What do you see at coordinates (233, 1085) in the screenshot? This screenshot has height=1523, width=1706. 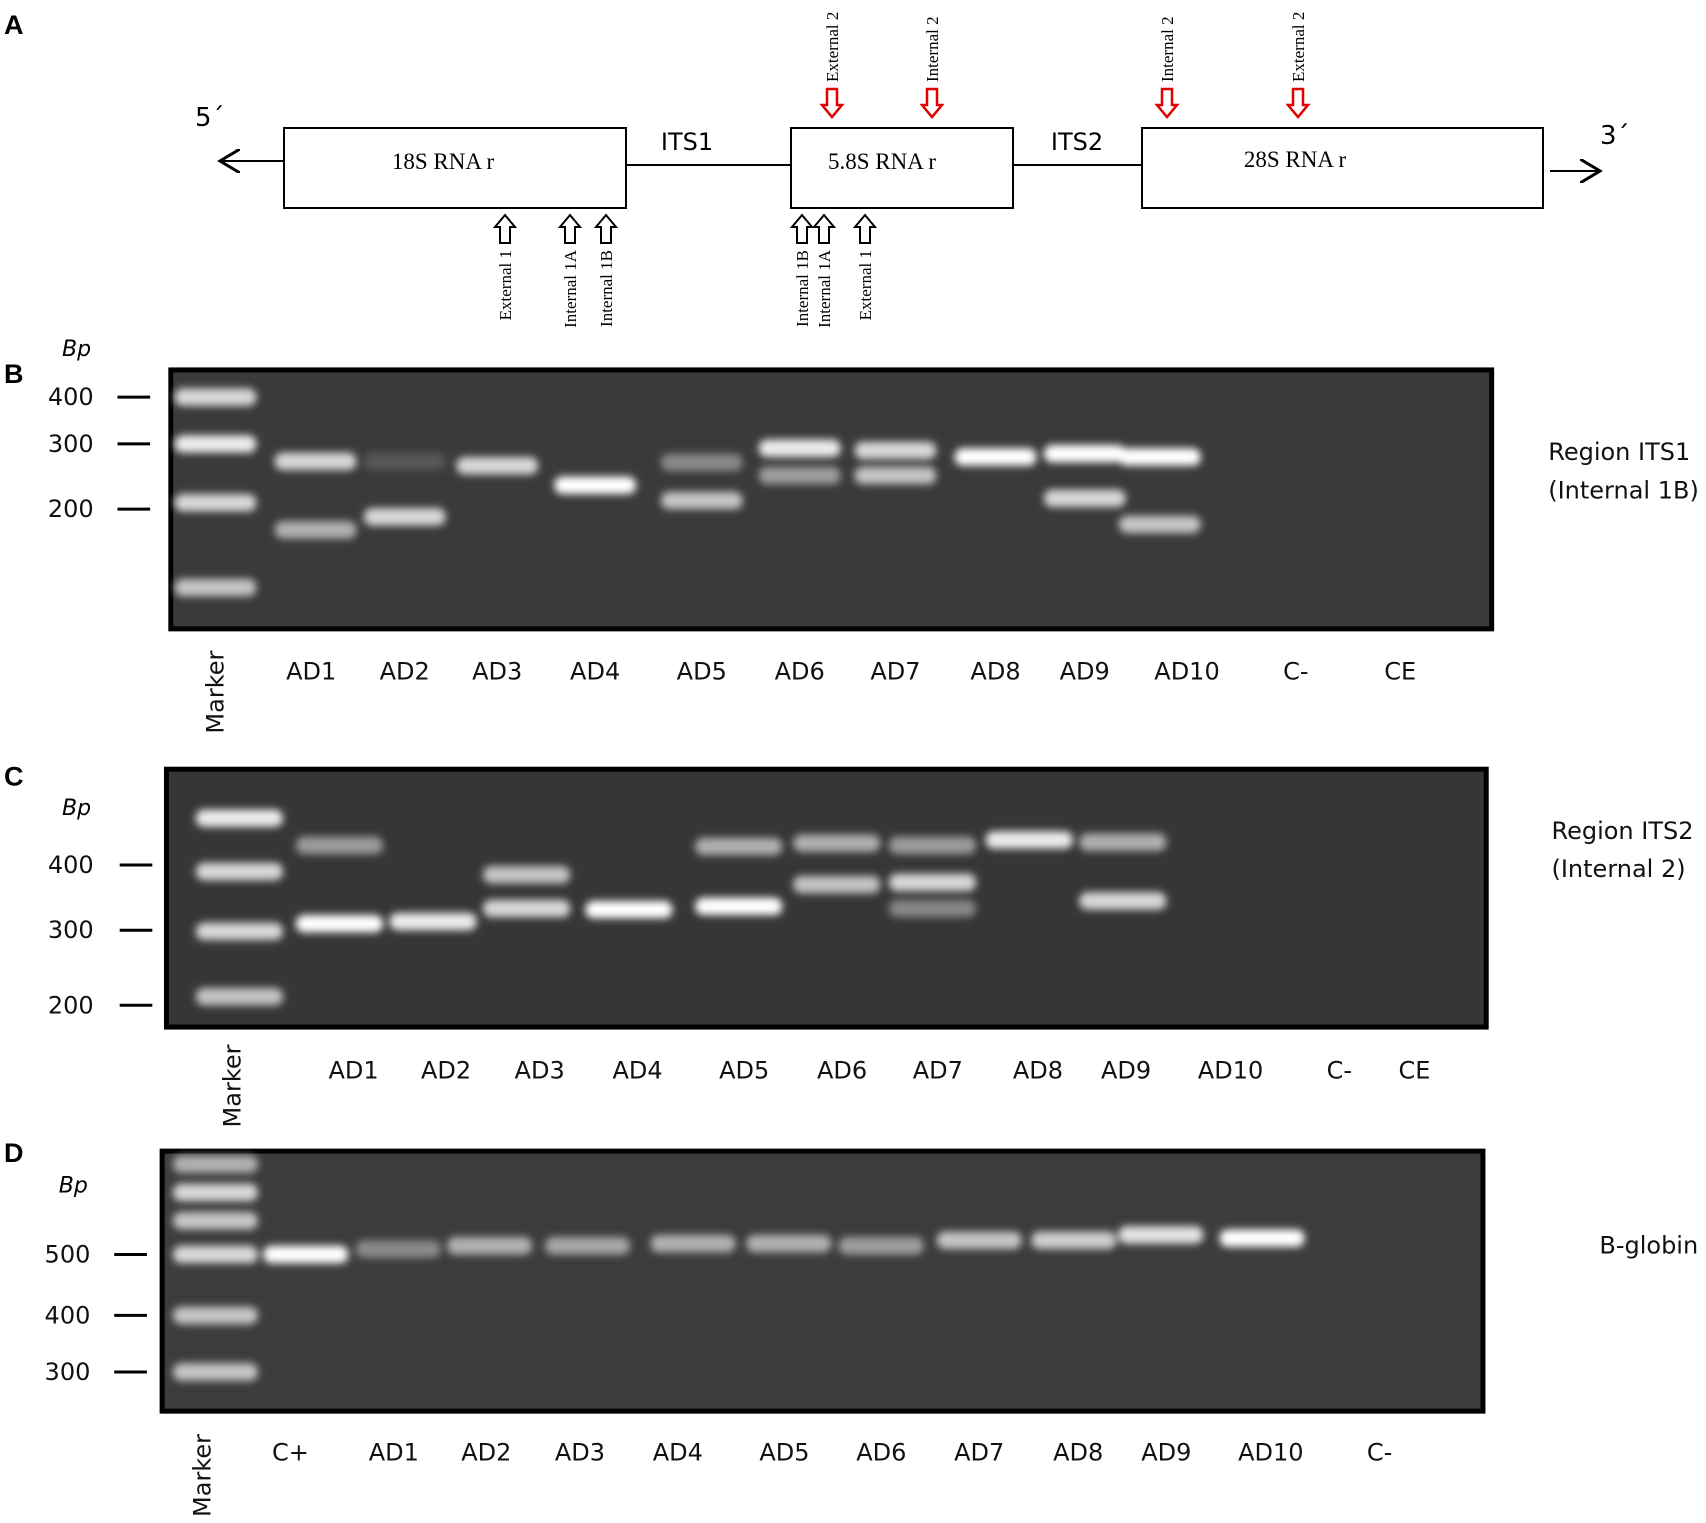 I see `lane-label: Marker` at bounding box center [233, 1085].